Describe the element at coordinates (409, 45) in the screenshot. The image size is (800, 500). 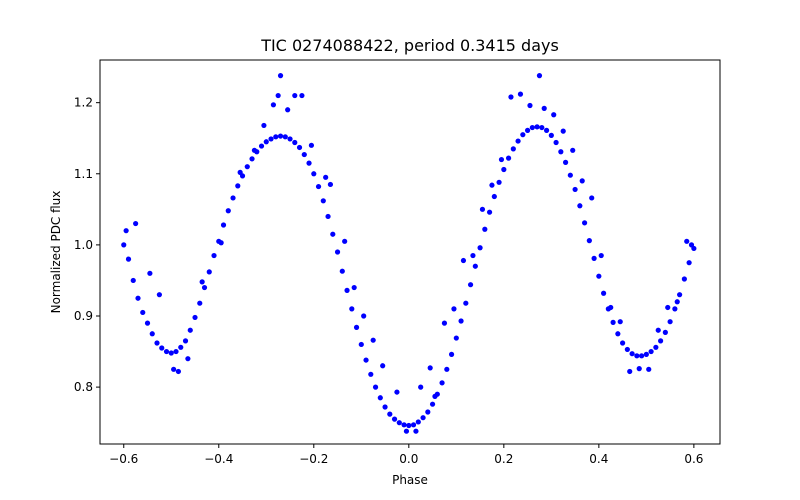
I see `chart-title: TIC 0274088422, period 0.3415 days` at that location.